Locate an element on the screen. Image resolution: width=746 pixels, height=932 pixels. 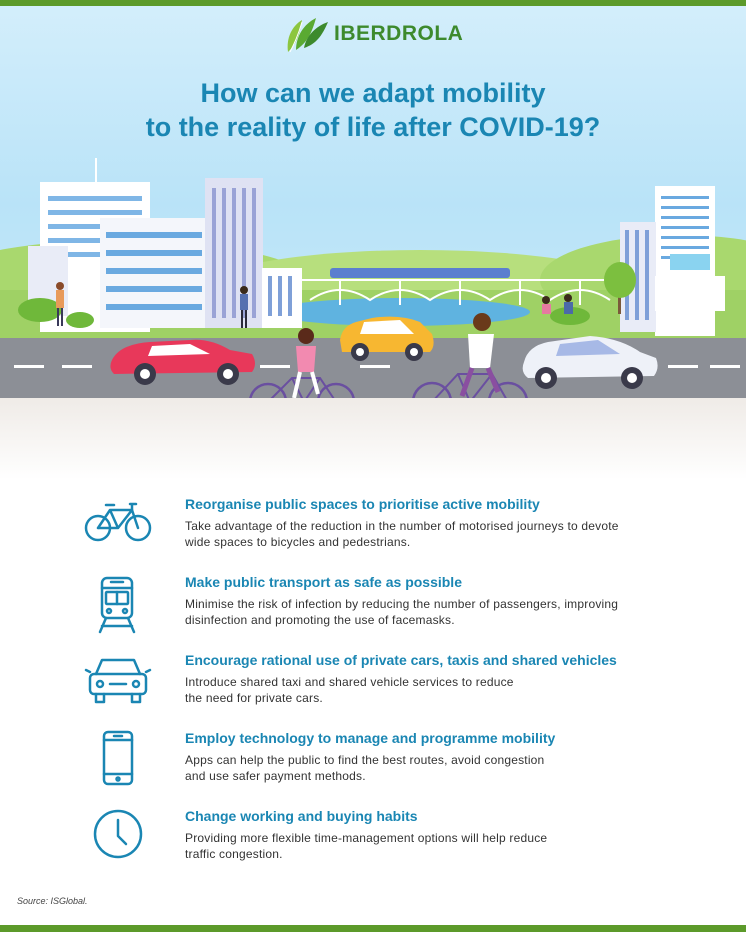
train is located at coordinates (420, 273).